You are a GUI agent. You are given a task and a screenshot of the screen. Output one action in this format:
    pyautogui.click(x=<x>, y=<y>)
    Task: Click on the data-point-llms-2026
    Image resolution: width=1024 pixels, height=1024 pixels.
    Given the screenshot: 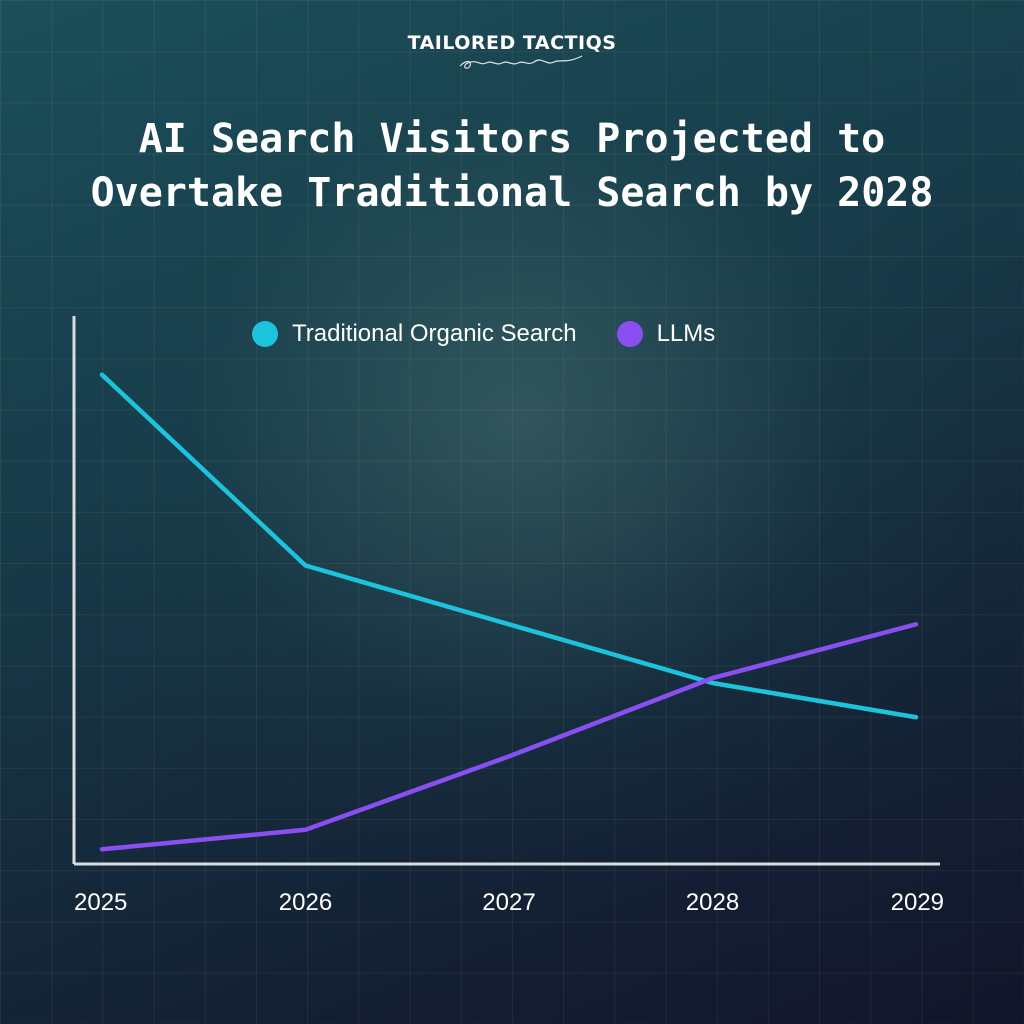 What is the action you would take?
    pyautogui.click(x=305, y=829)
    